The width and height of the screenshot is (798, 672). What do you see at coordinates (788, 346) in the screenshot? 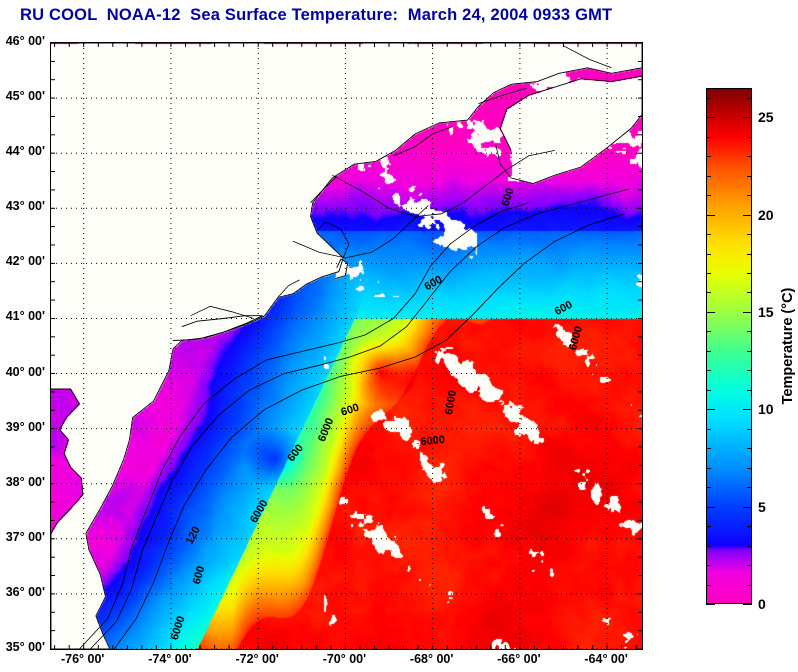
I see `colorbar-title: Temperature (°C)` at bounding box center [788, 346].